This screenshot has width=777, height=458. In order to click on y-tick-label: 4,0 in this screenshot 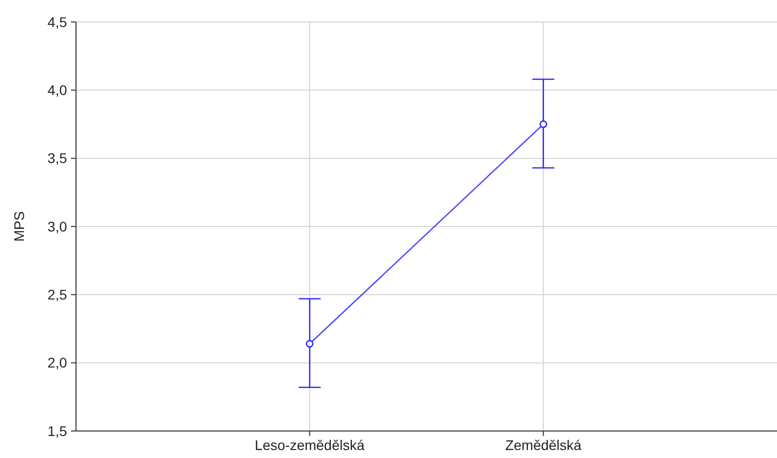, I will do `click(58, 90)`.